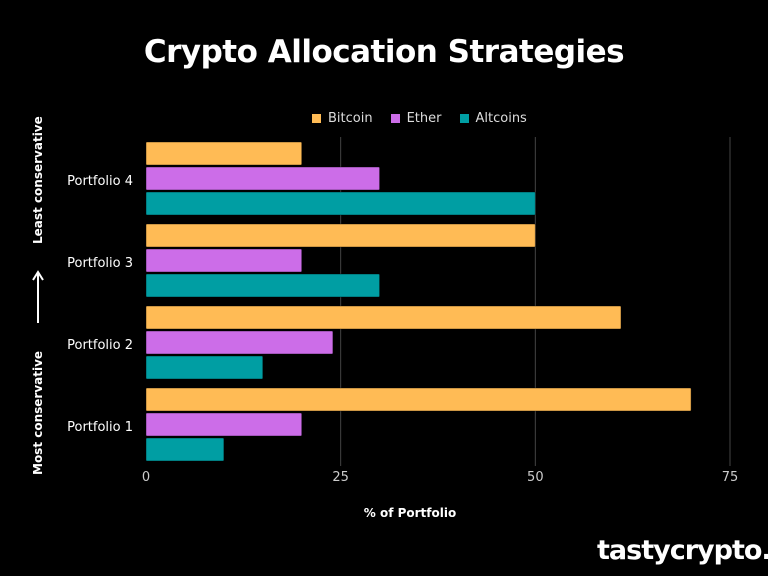 The width and height of the screenshot is (768, 576). I want to click on logo: tastycrypto., so click(682, 550).